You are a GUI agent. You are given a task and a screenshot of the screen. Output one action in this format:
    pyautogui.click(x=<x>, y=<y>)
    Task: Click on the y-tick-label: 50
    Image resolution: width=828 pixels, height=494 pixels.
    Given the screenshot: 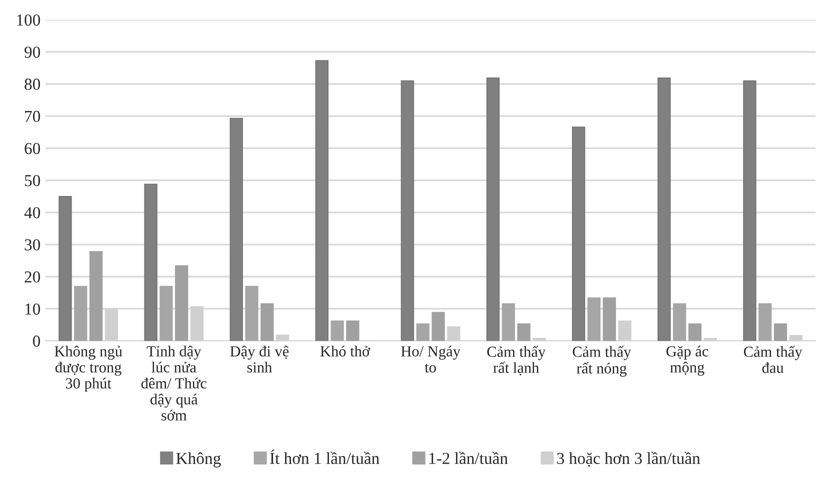 What is the action you would take?
    pyautogui.click(x=32, y=180)
    